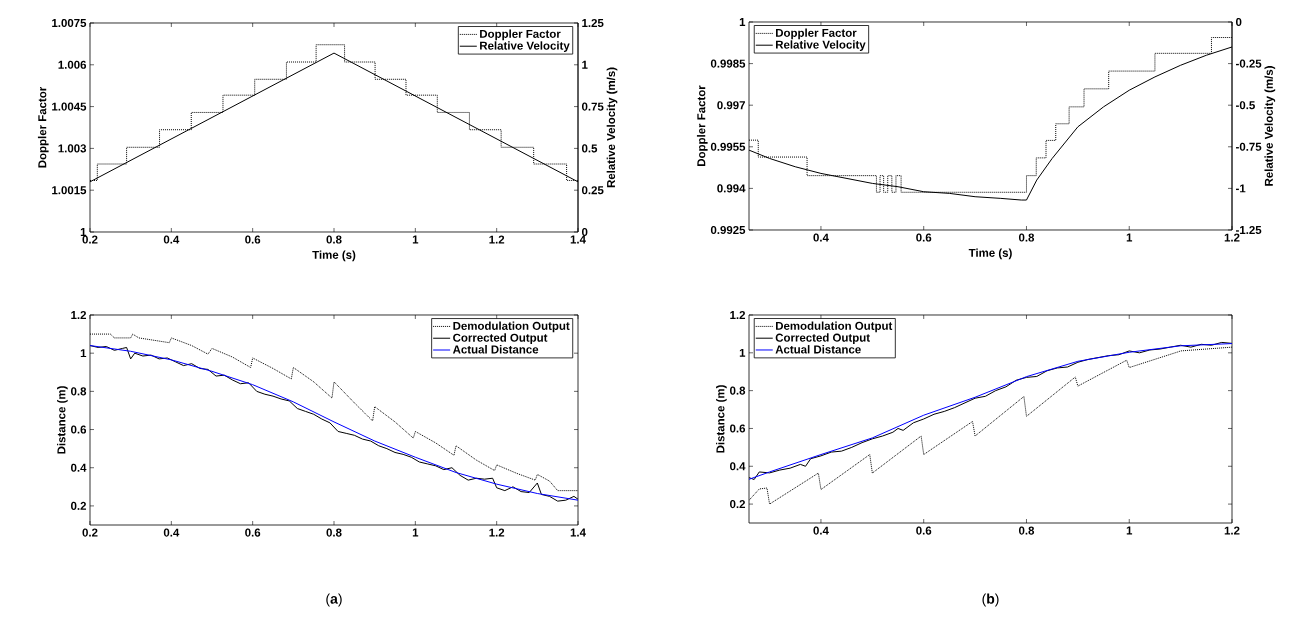 This screenshot has width=1297, height=636. Describe the element at coordinates (592, 106) in the screenshot. I see `y2-tick-label: 0.75` at that location.